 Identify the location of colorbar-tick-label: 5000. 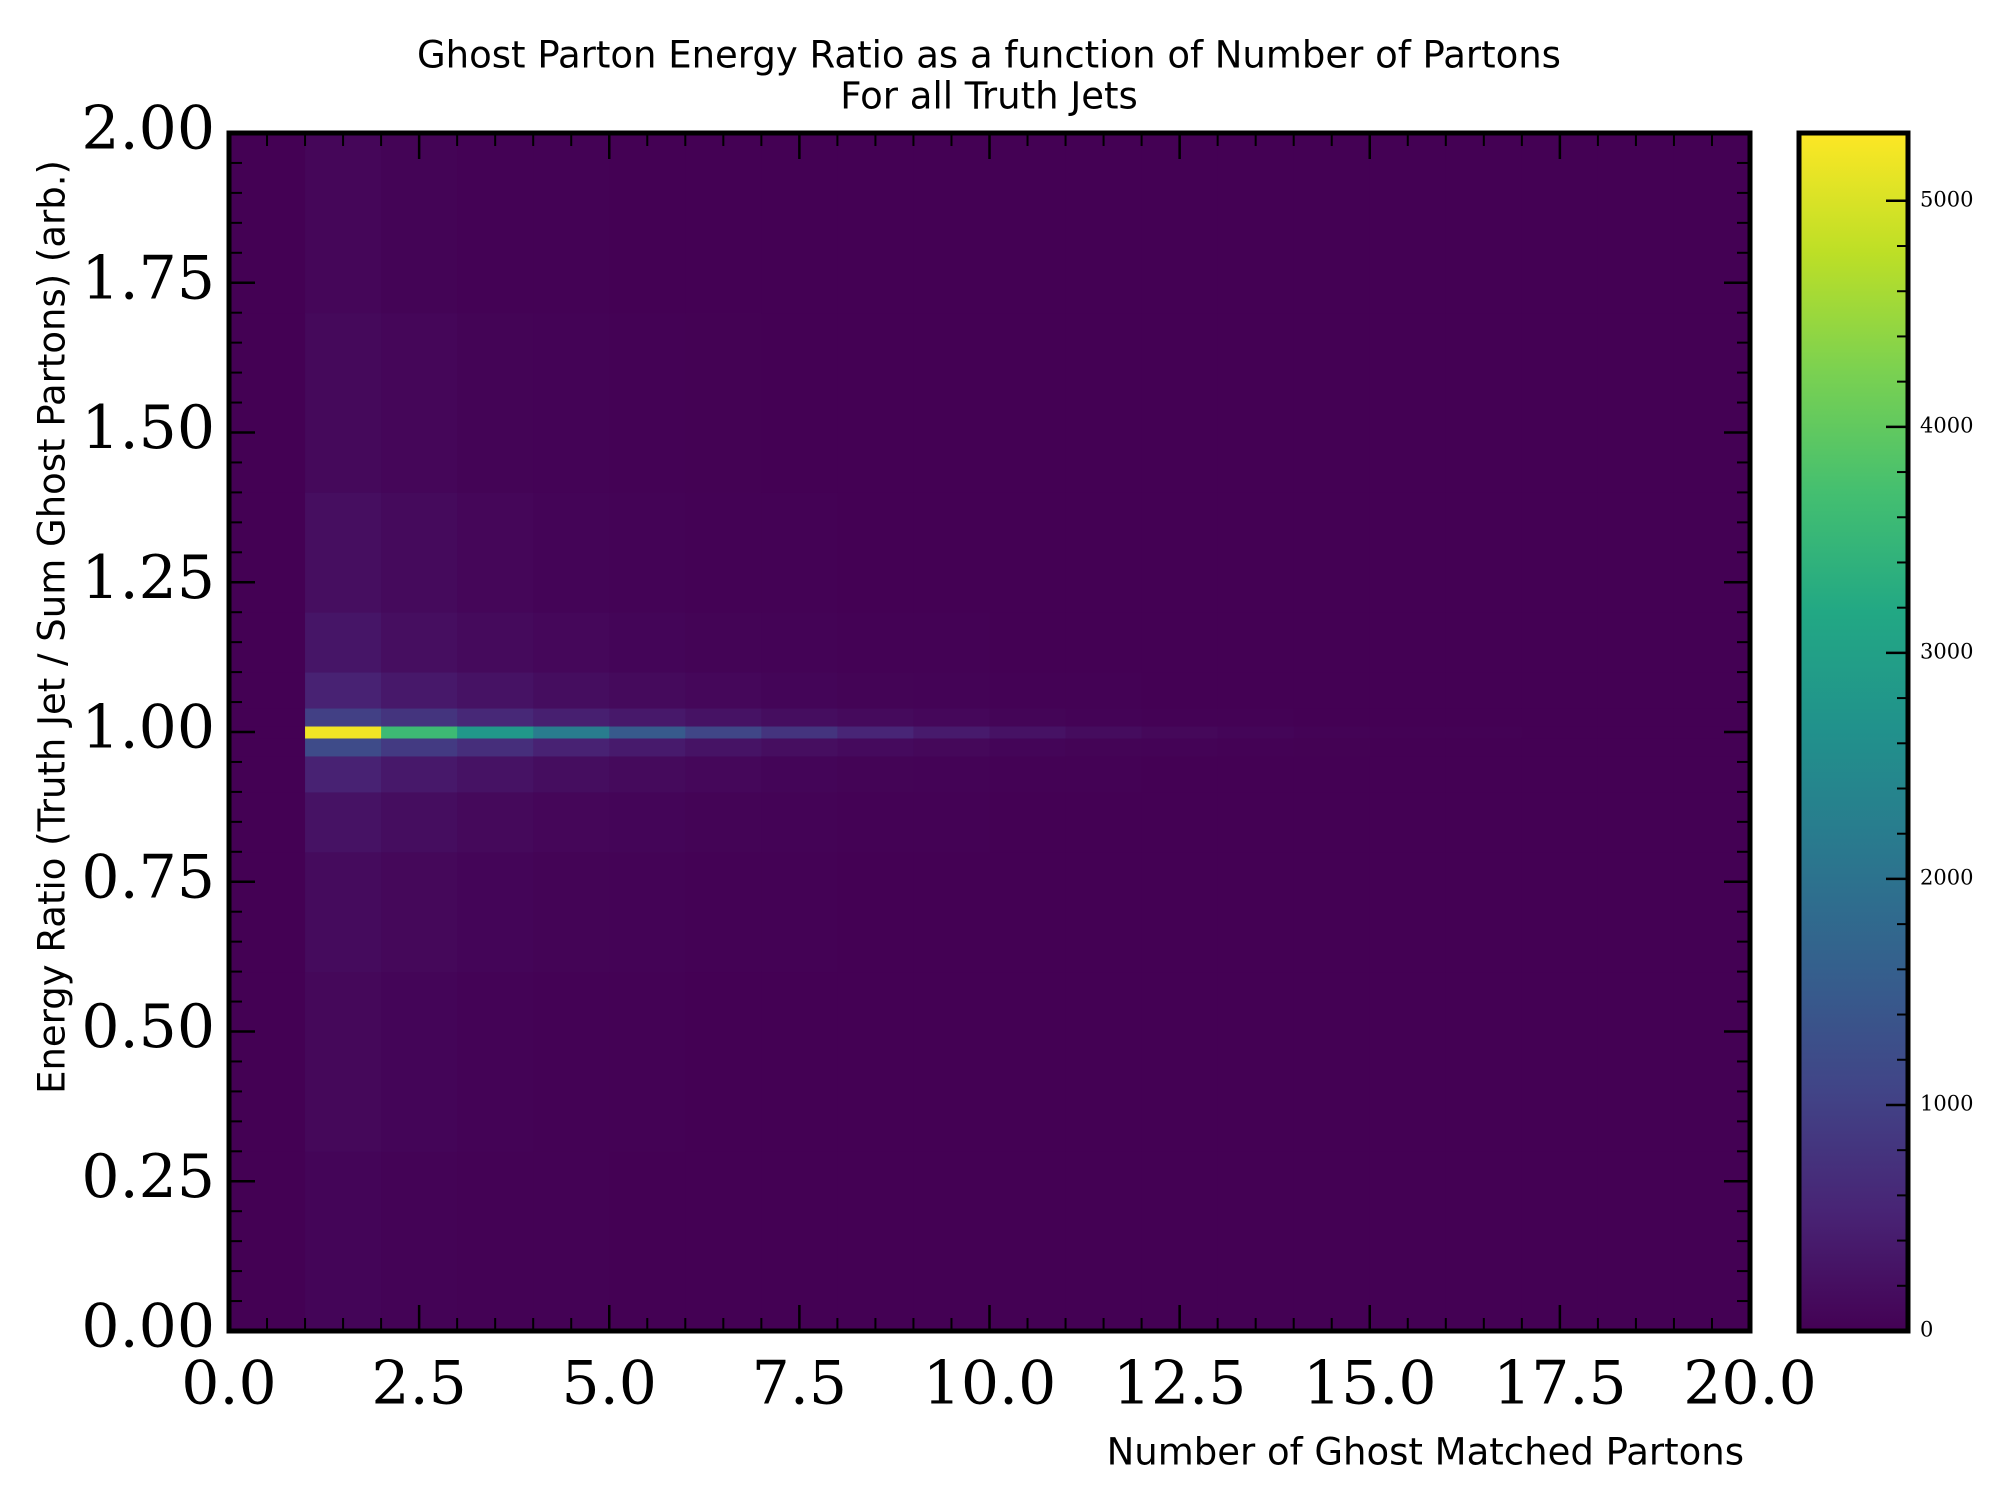
(1946, 199).